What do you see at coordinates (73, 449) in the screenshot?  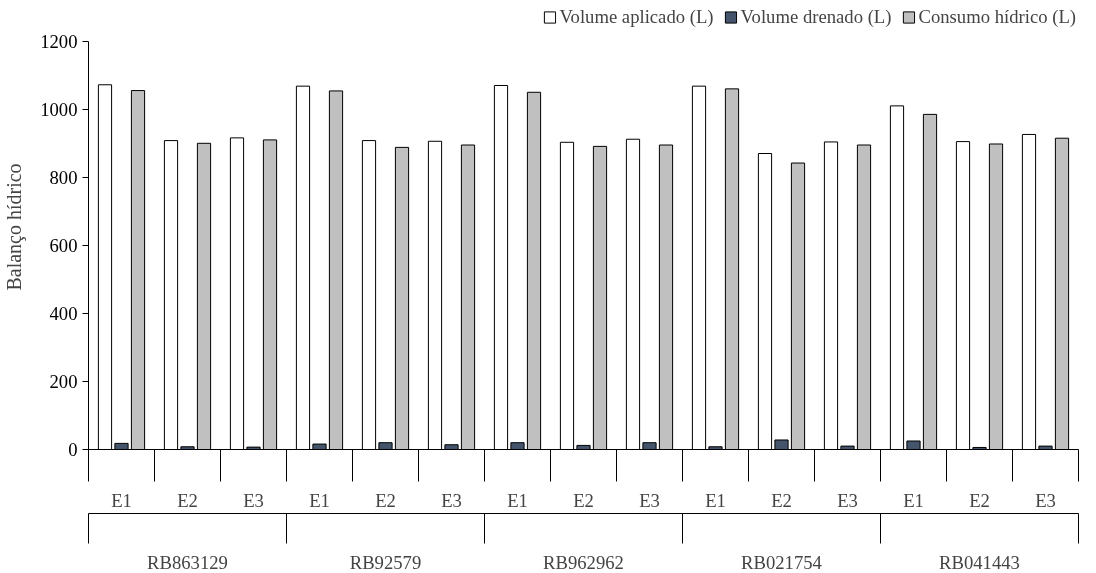 I see `y-tick-label: 0` at bounding box center [73, 449].